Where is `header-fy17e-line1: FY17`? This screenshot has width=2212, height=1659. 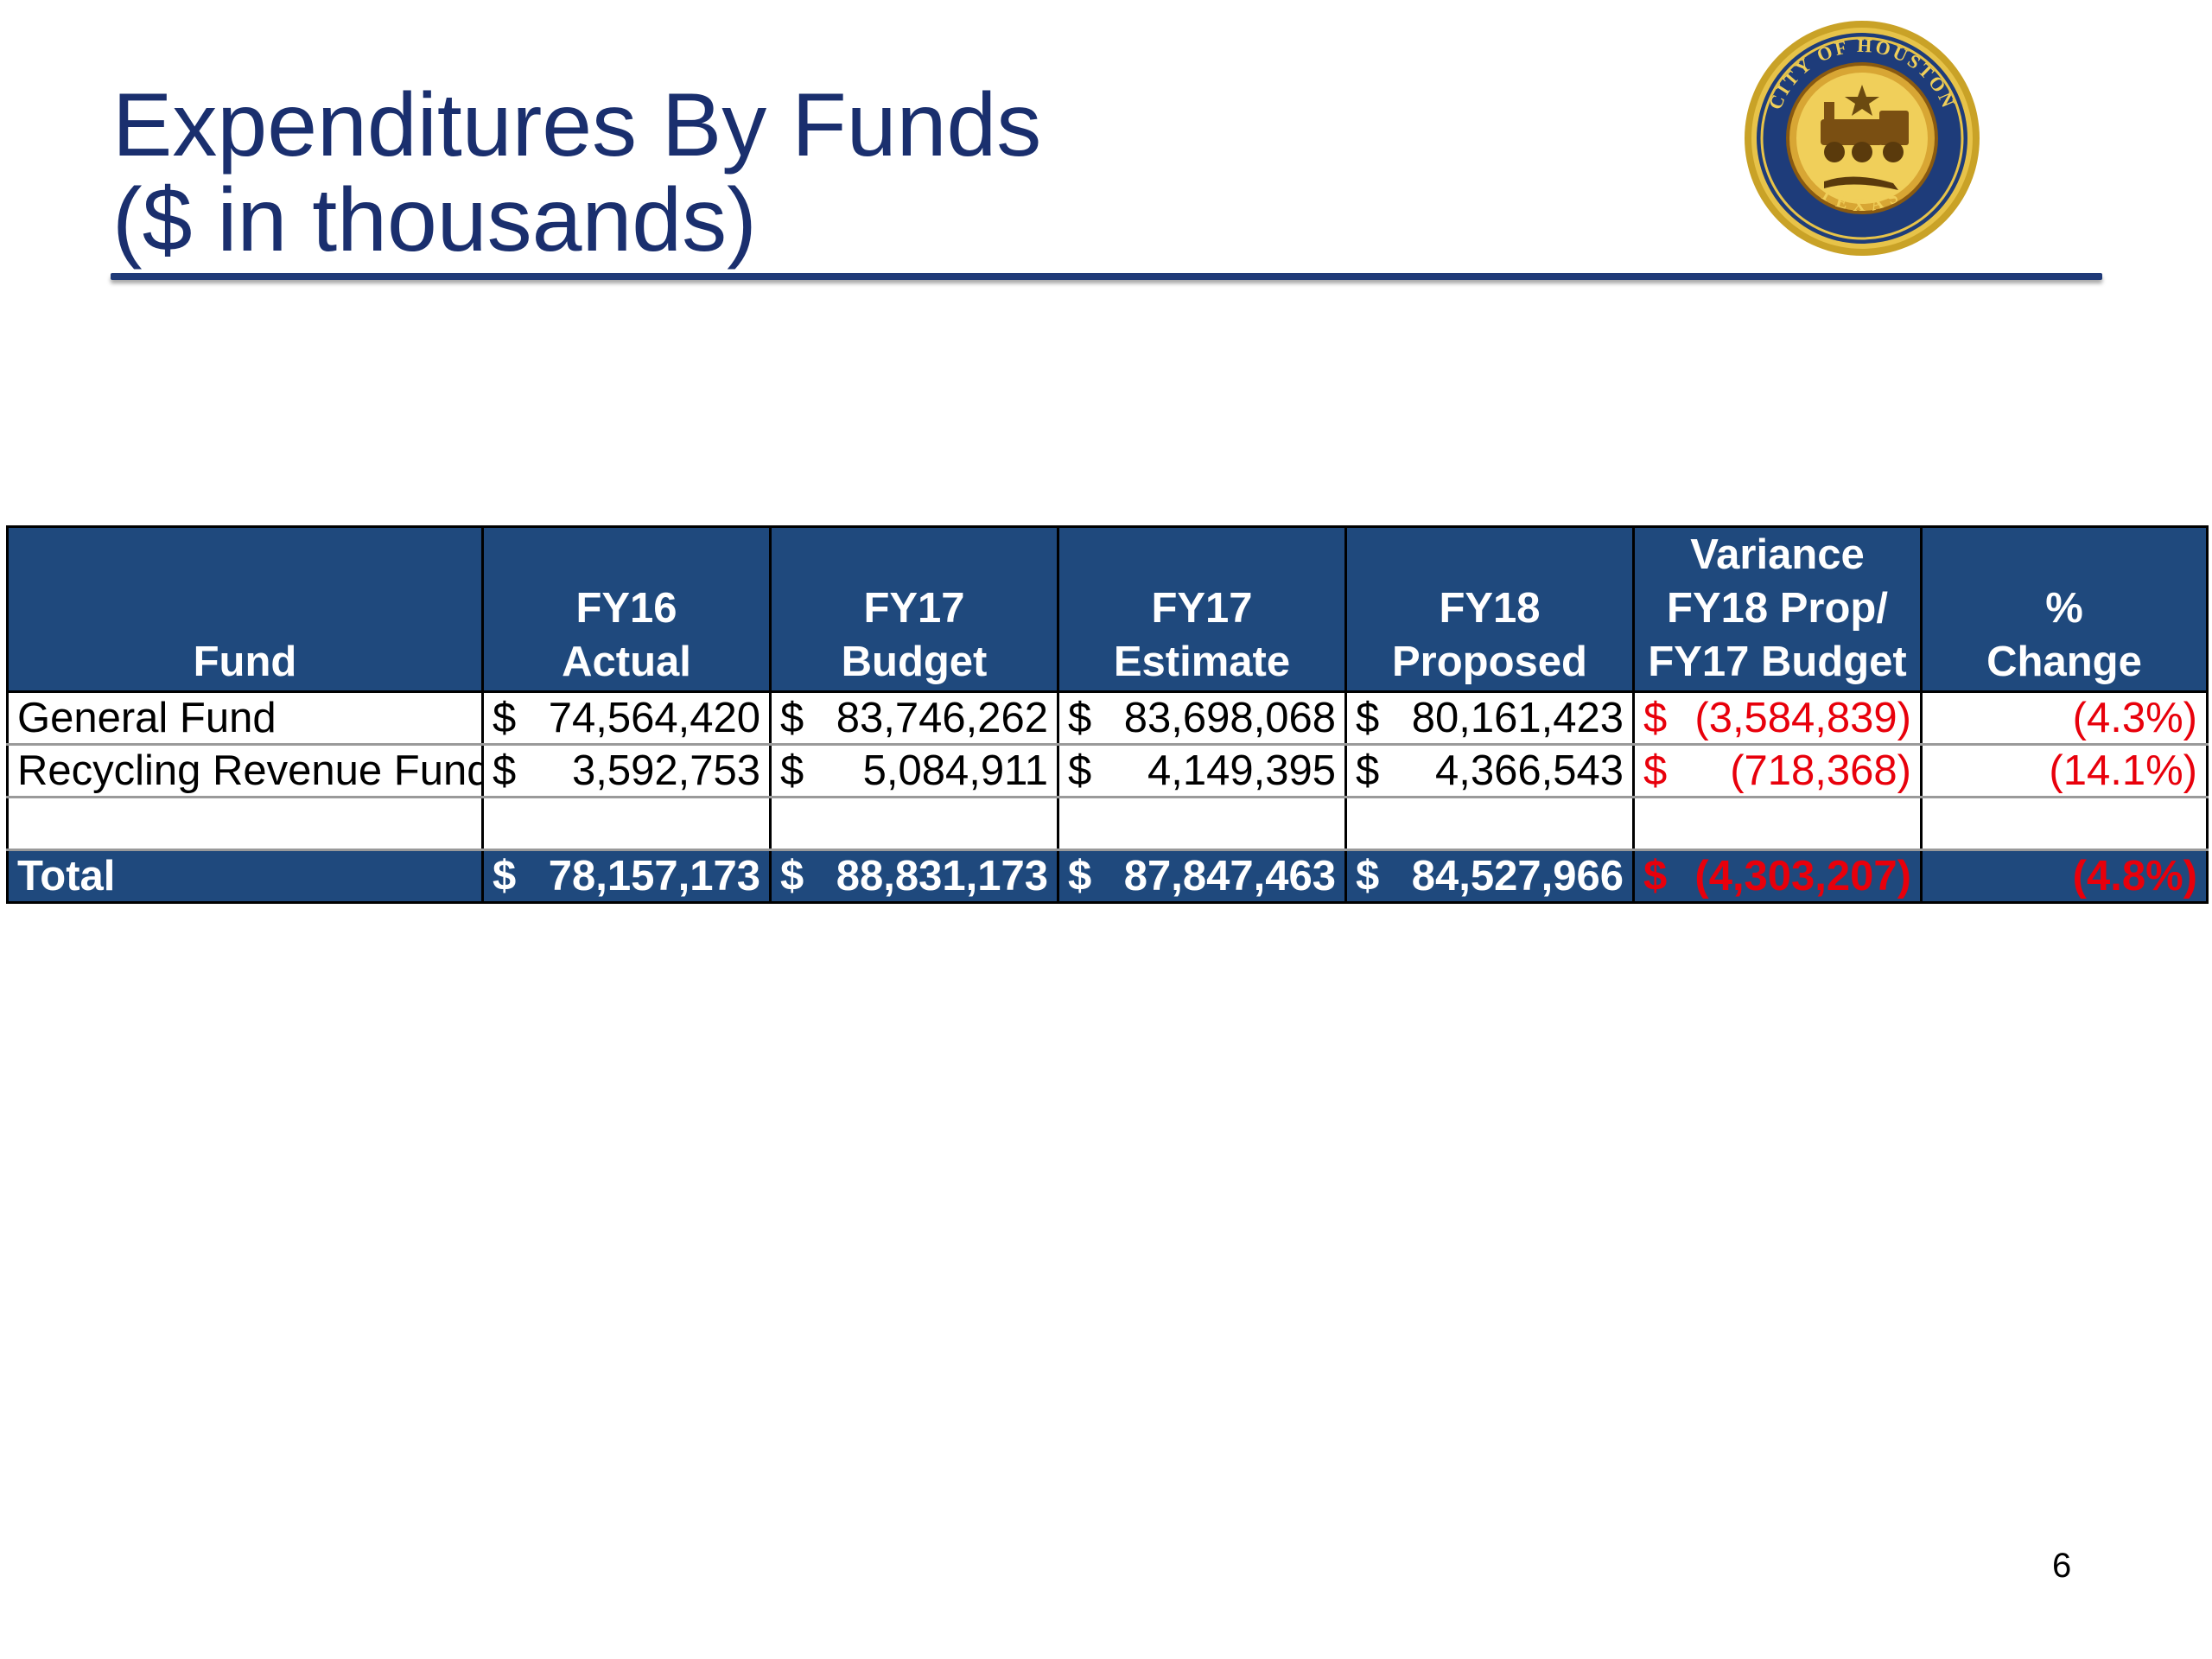
header-fy17e-line1: FY17 is located at coordinates (1202, 608).